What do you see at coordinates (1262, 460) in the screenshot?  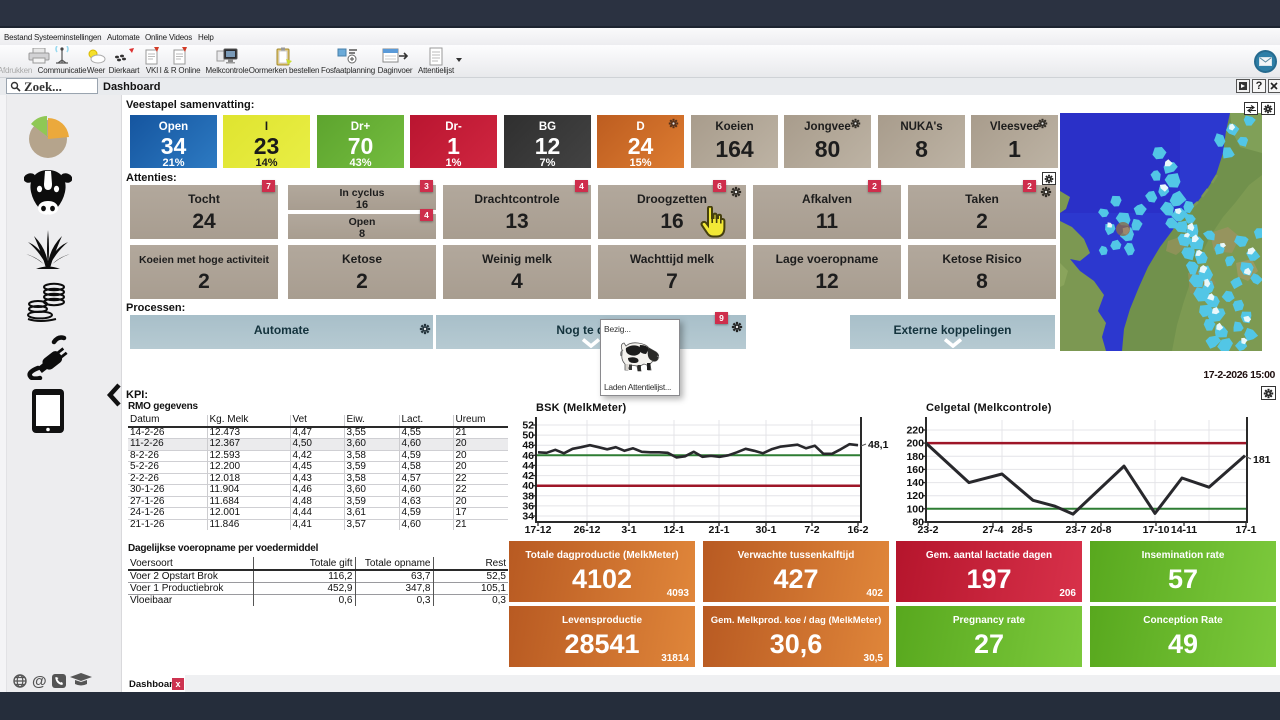 I see `svg-text: 181` at bounding box center [1262, 460].